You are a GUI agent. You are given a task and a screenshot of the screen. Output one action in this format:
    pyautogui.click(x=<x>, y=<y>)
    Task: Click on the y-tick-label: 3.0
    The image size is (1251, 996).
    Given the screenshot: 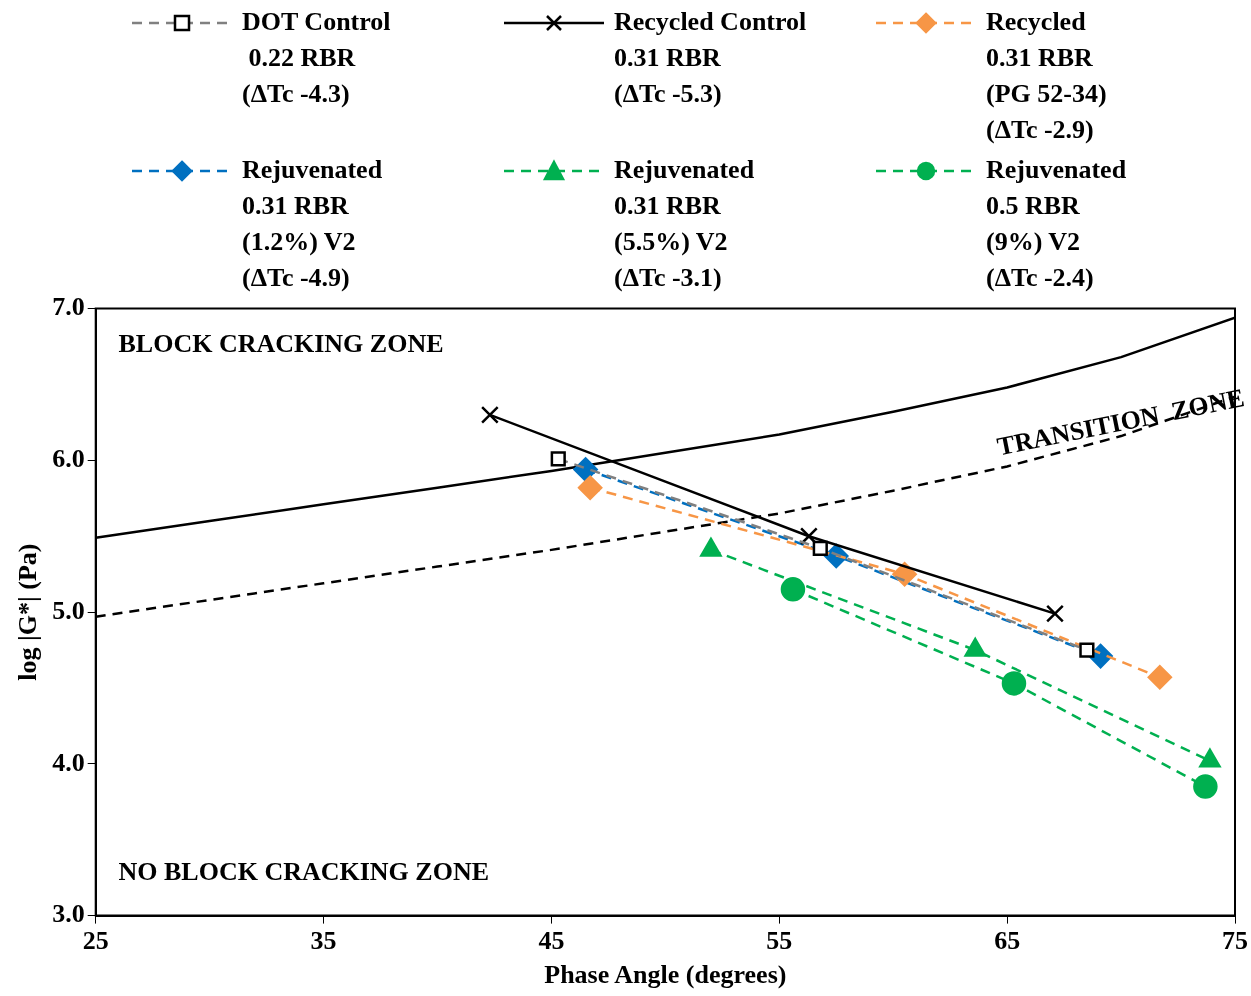 What is the action you would take?
    pyautogui.click(x=68, y=914)
    